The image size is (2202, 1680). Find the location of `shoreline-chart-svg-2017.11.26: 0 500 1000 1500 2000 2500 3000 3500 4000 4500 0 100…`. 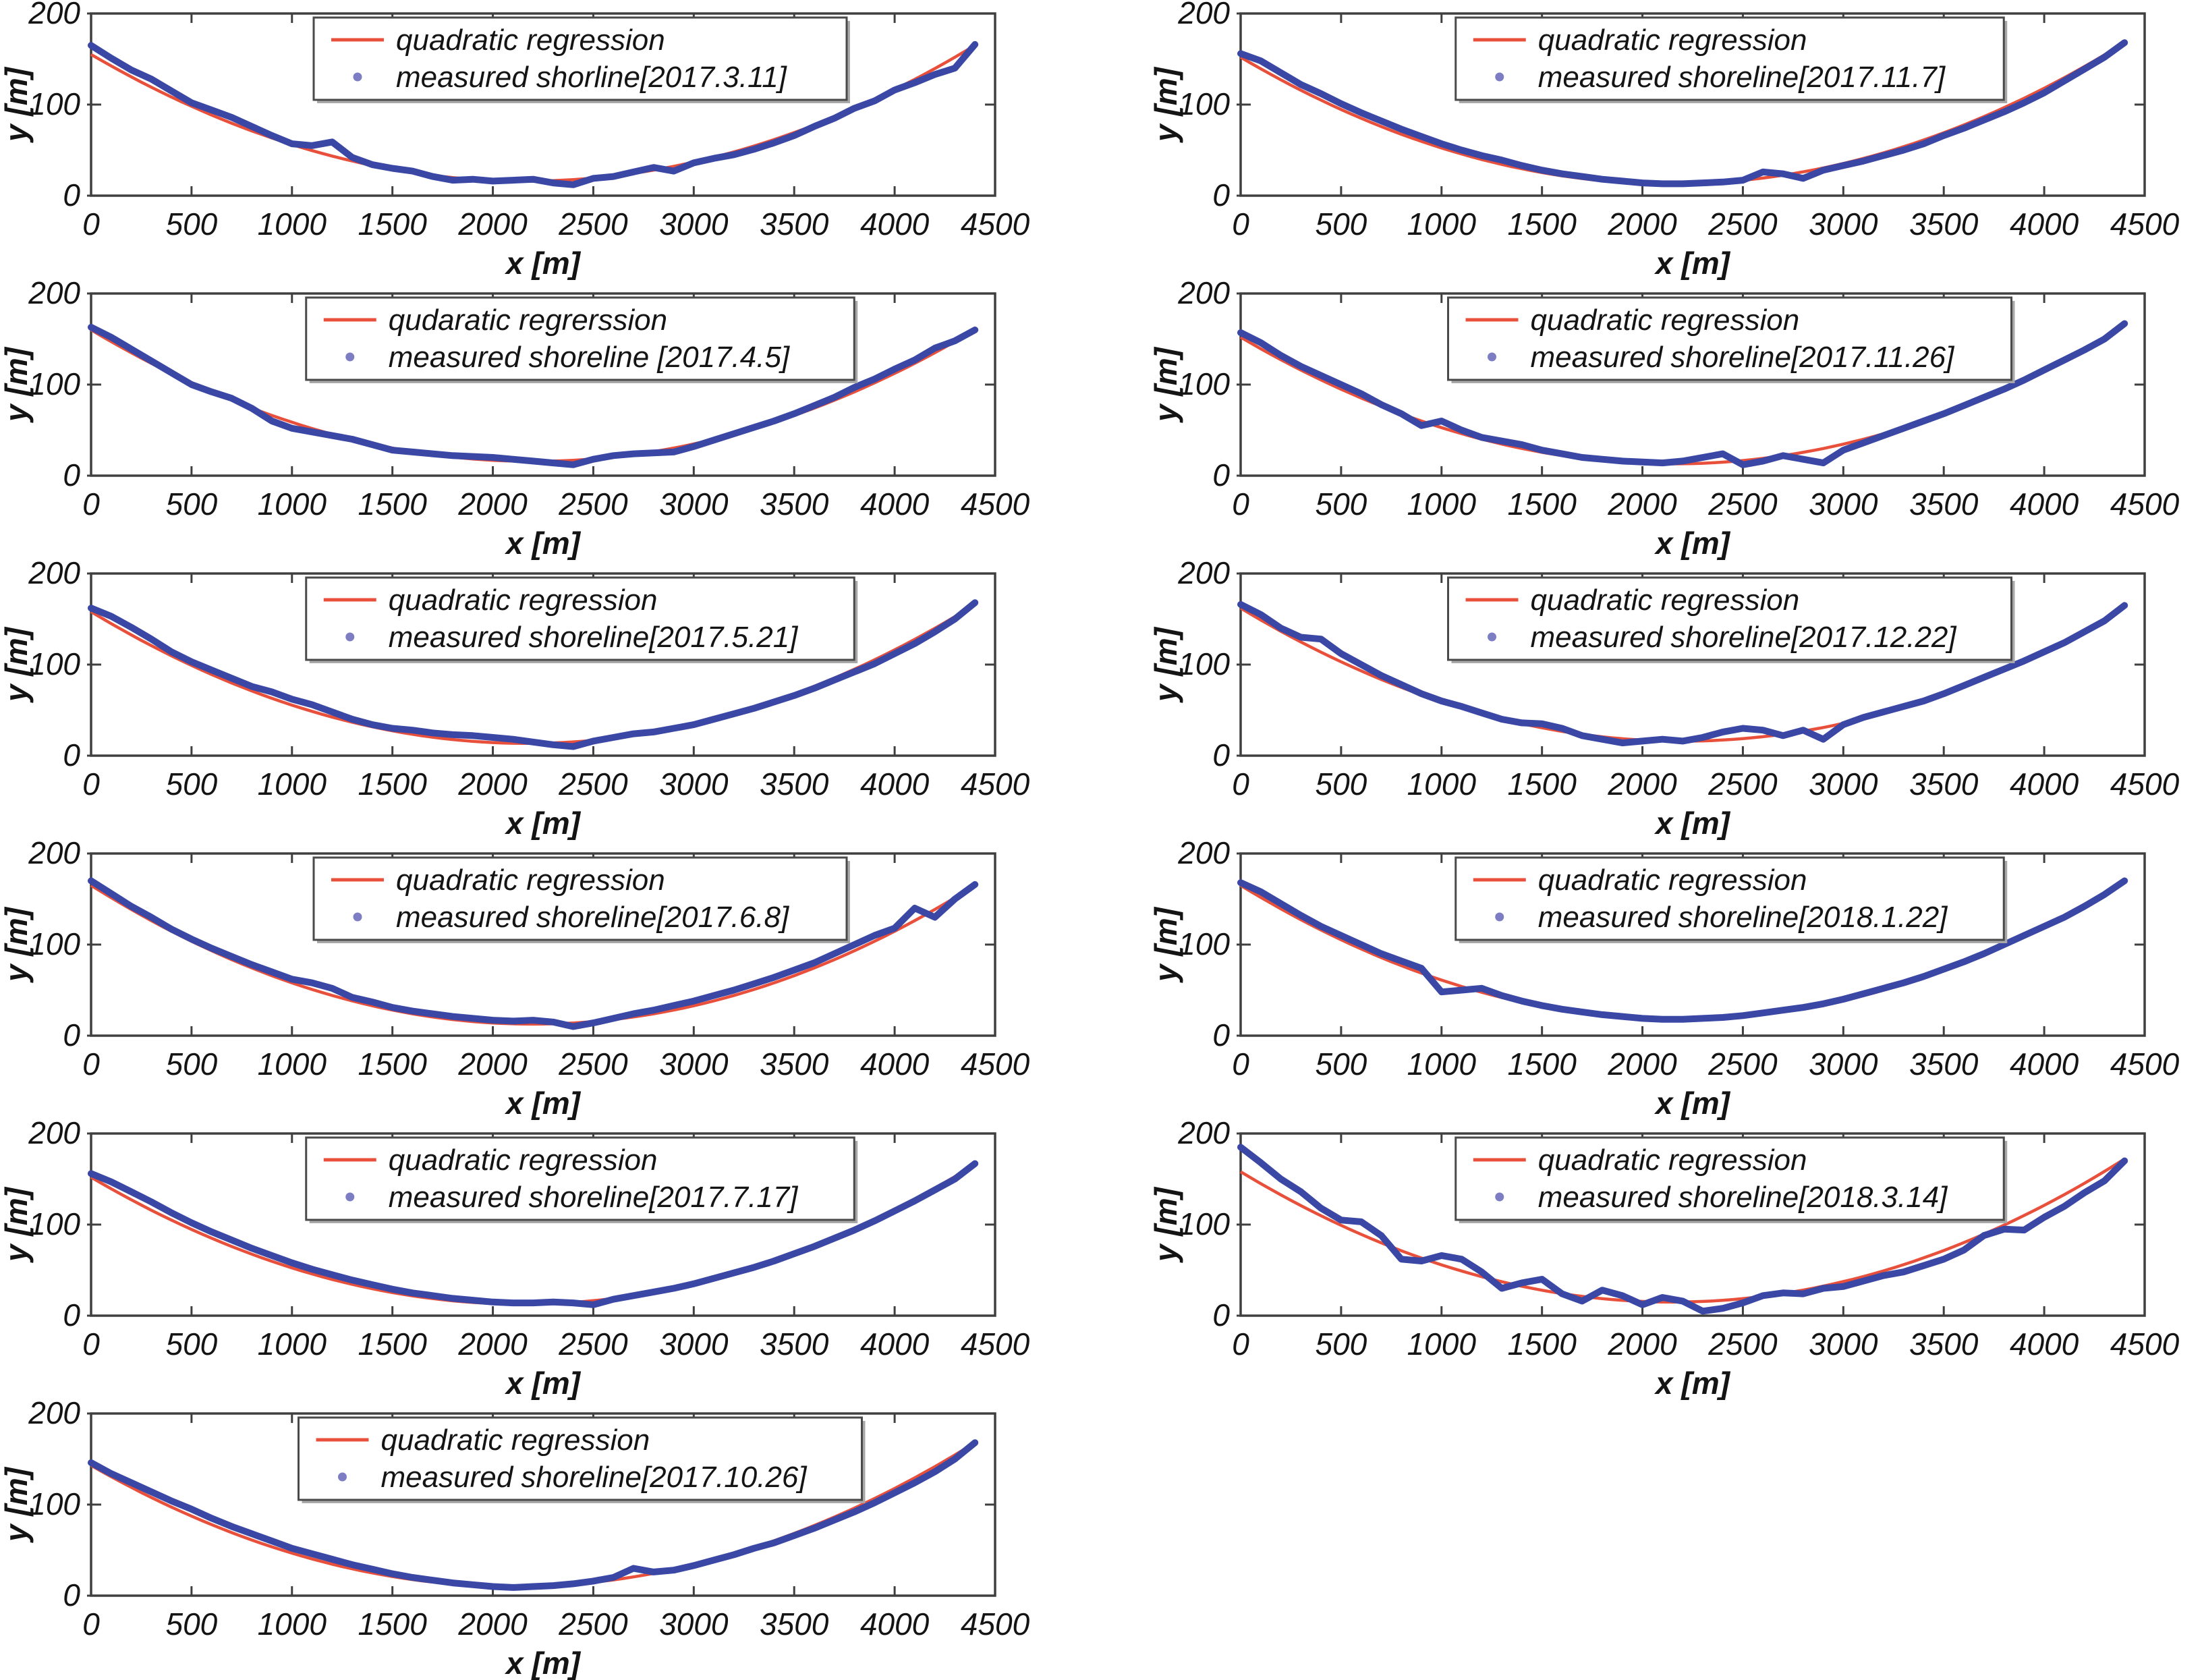

shoreline-chart-svg-2017.11.26: 0 500 1000 1500 2000 2500 3000 3500 4000 4500 0 100… is located at coordinates (1665, 420).